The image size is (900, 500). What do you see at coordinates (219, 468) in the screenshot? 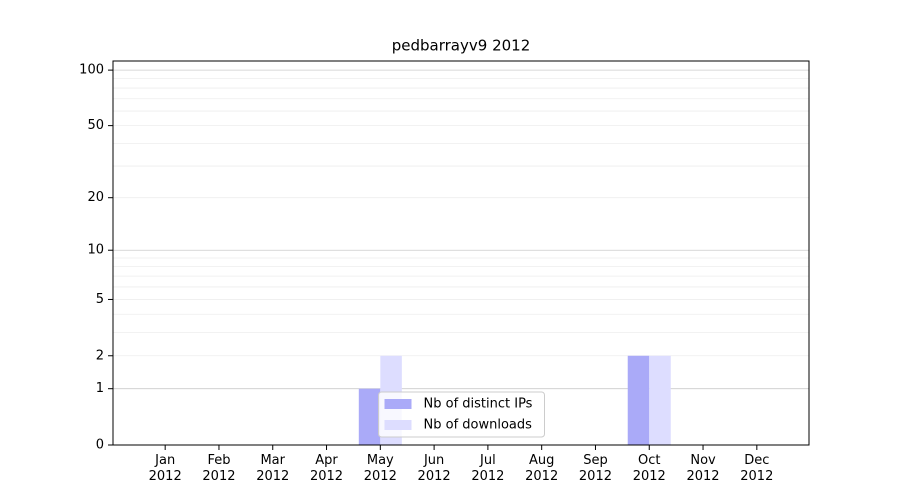
I see `x-tick-label: Feb 2012` at bounding box center [219, 468].